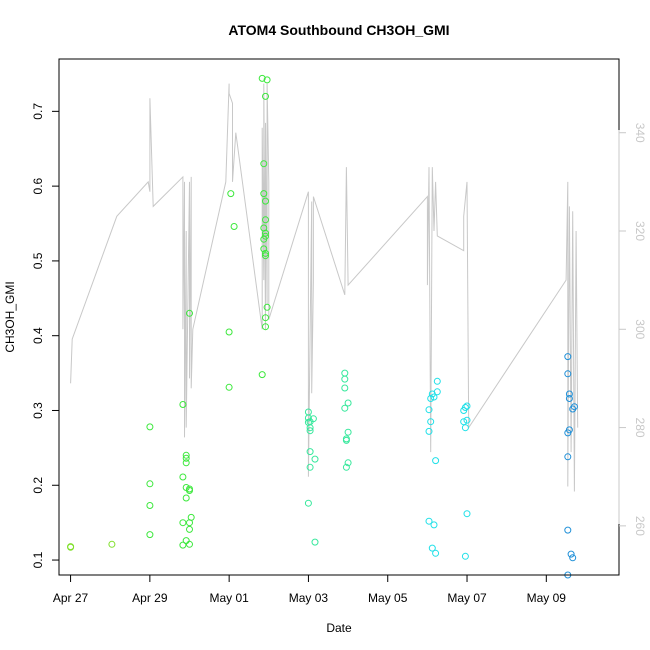  I want to click on y-axis: 0.1 0.2 0.3 0.4 0.5 0.6 0.7, so click(45, 335).